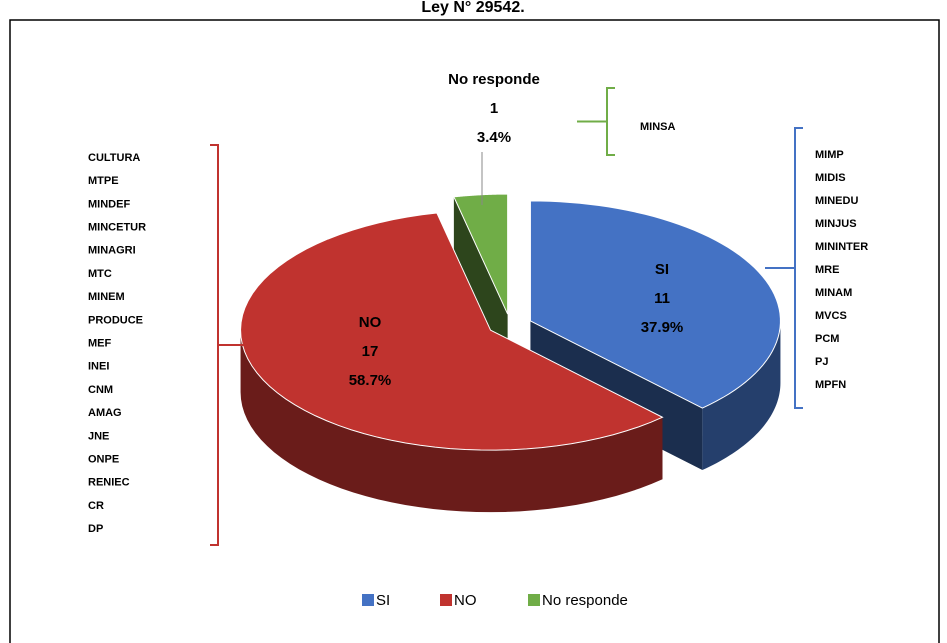  What do you see at coordinates (662, 327) in the screenshot?
I see `slice-percent: 37.9%` at bounding box center [662, 327].